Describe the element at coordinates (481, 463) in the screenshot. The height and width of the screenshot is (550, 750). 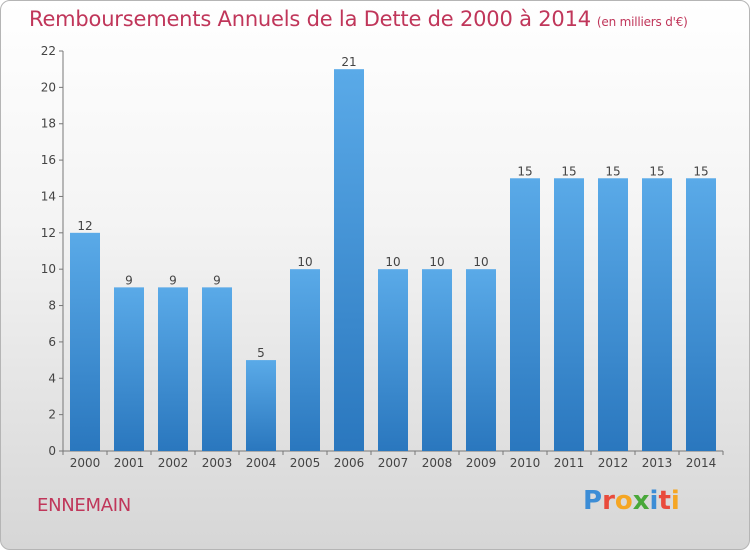
I see `x-tick-label: 2009` at that location.